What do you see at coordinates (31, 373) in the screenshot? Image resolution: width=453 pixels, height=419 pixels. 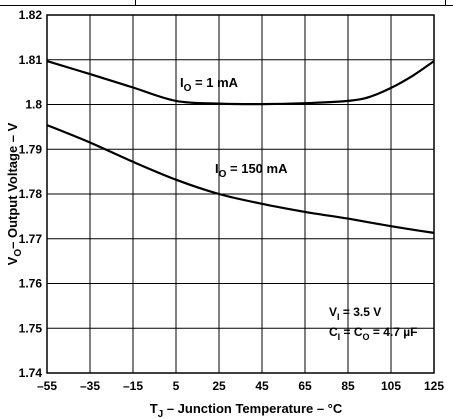 I see `y-tick-label: 1.74` at bounding box center [31, 373].